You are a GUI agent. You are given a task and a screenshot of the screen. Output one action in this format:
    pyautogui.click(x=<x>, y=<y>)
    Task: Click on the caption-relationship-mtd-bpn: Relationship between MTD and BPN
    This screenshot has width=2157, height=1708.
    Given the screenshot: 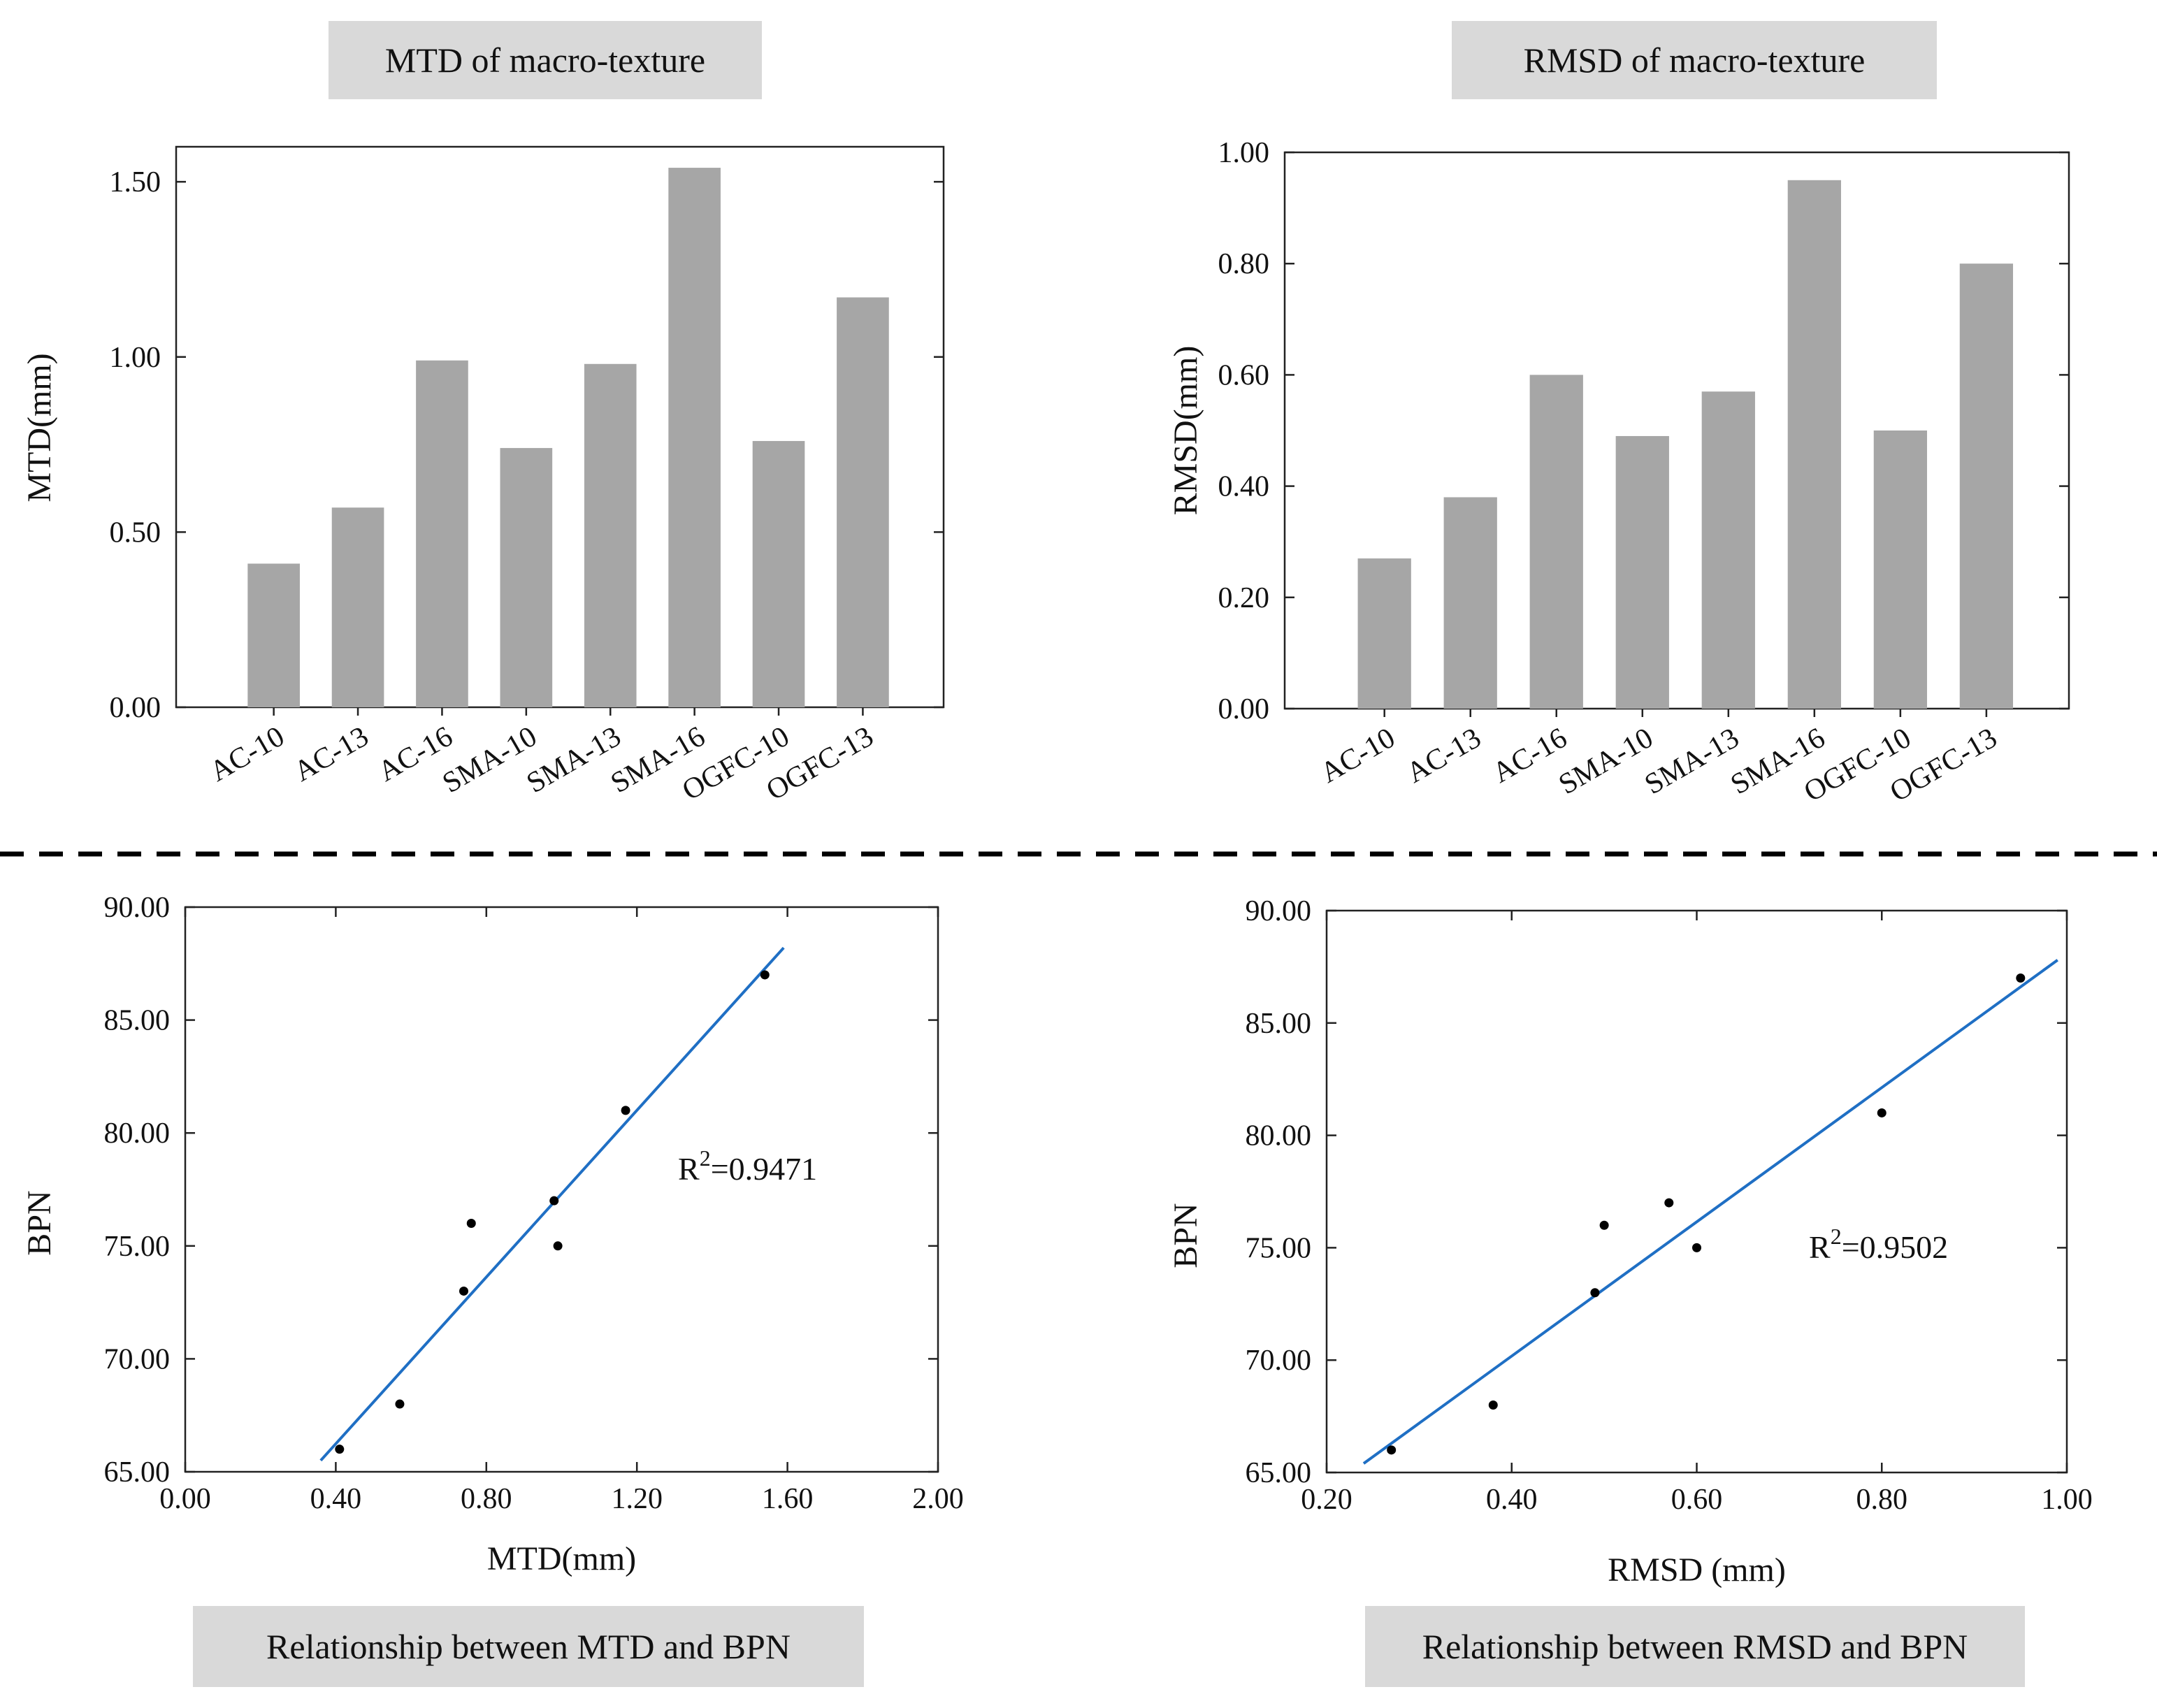 What is the action you would take?
    pyautogui.click(x=528, y=1646)
    